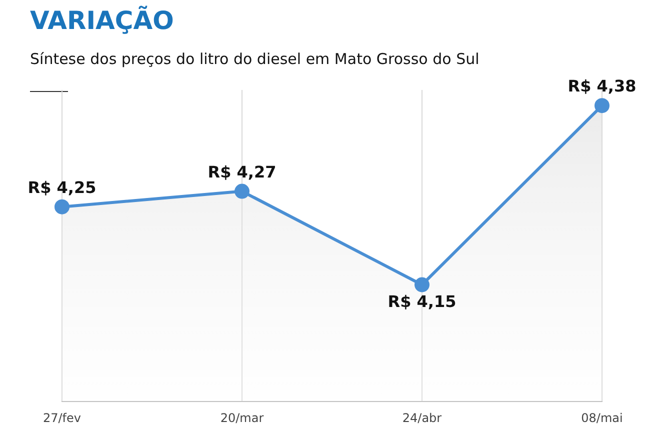 The height and width of the screenshot is (440, 660). Describe the element at coordinates (62, 188) in the screenshot. I see `data-label: R$ 4,25` at that location.